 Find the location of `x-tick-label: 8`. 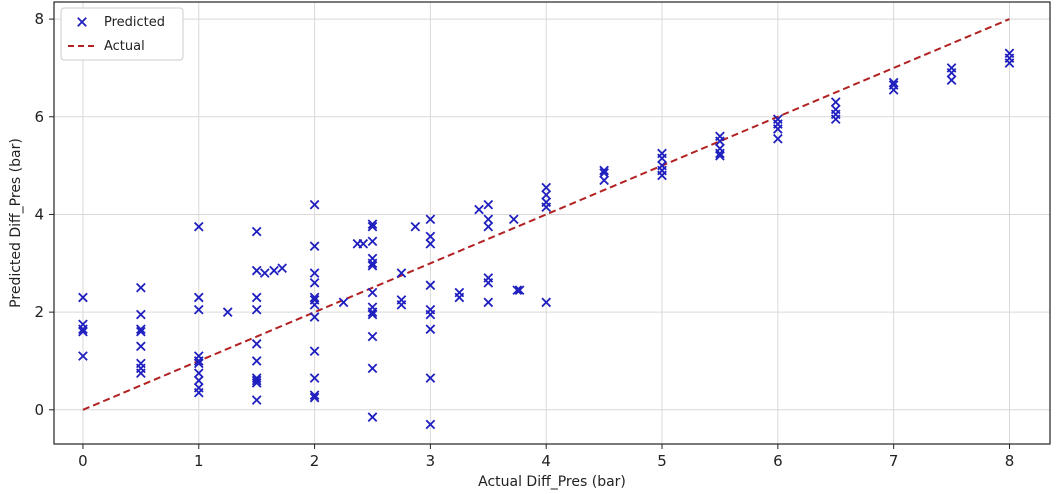

x-tick-label: 8 is located at coordinates (1010, 461).